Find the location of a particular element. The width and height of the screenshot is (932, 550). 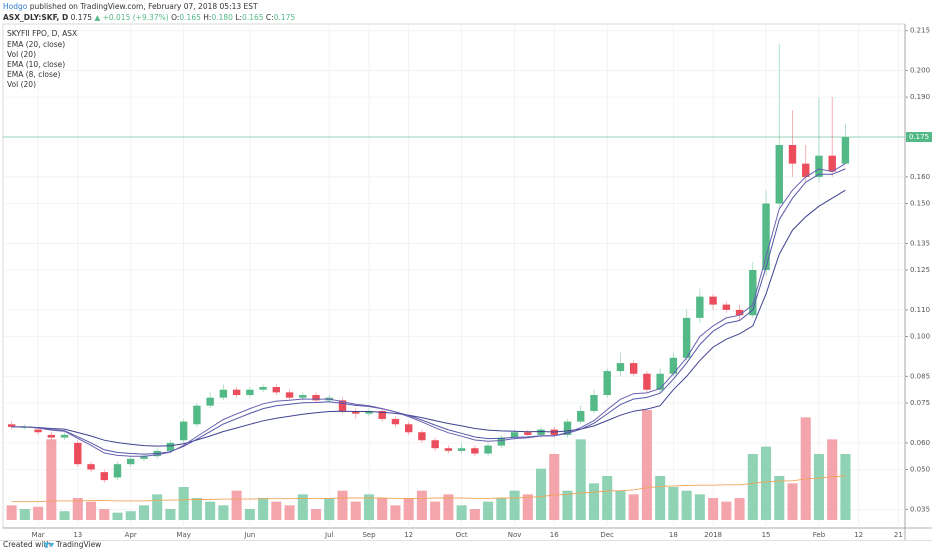

author: Hodgo is located at coordinates (15, 6).